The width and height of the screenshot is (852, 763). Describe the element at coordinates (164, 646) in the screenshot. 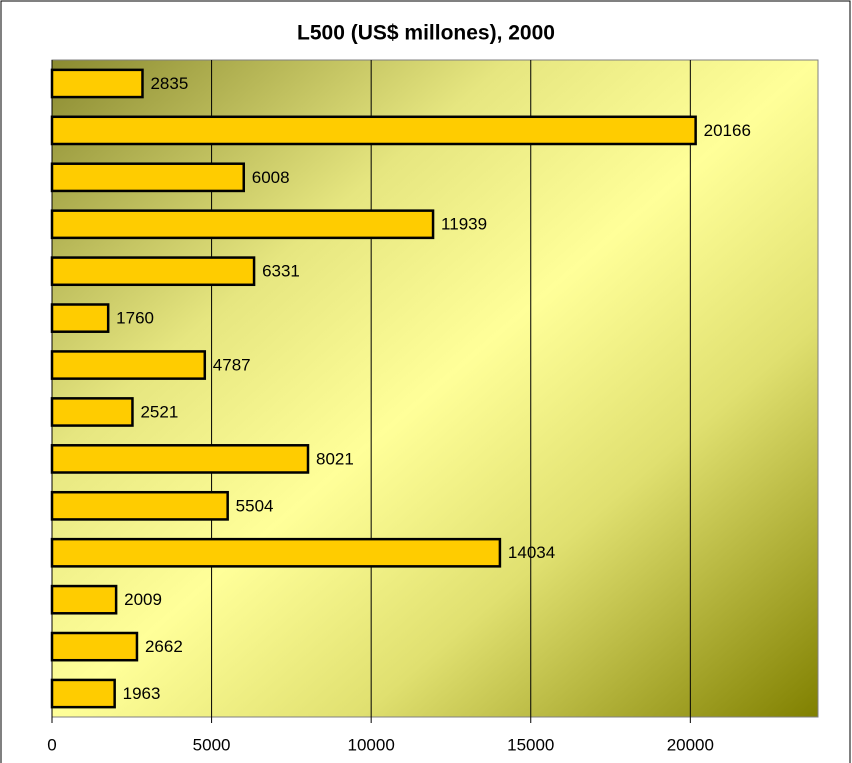

I see `value-label: 2662` at that location.